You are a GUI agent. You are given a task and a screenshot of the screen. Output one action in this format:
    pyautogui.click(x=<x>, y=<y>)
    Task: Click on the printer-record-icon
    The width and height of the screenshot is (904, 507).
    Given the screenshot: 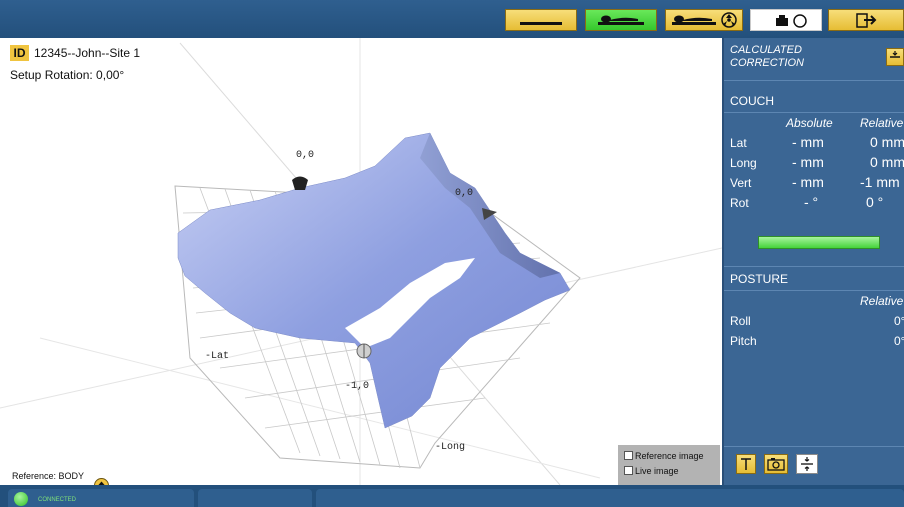 What is the action you would take?
    pyautogui.click(x=791, y=21)
    